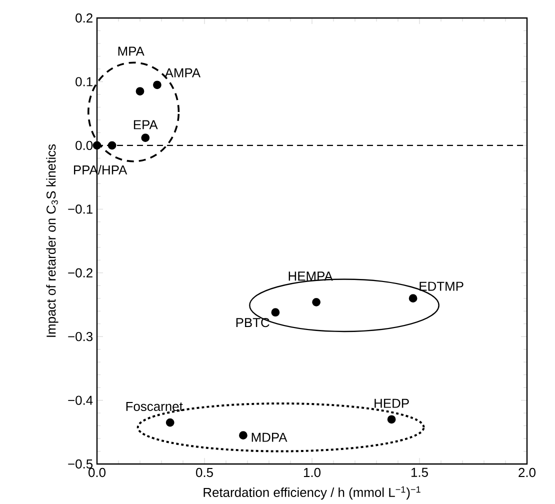 Image resolution: width=555 pixels, height=504 pixels. I want to click on annotation: HEDP, so click(391, 403).